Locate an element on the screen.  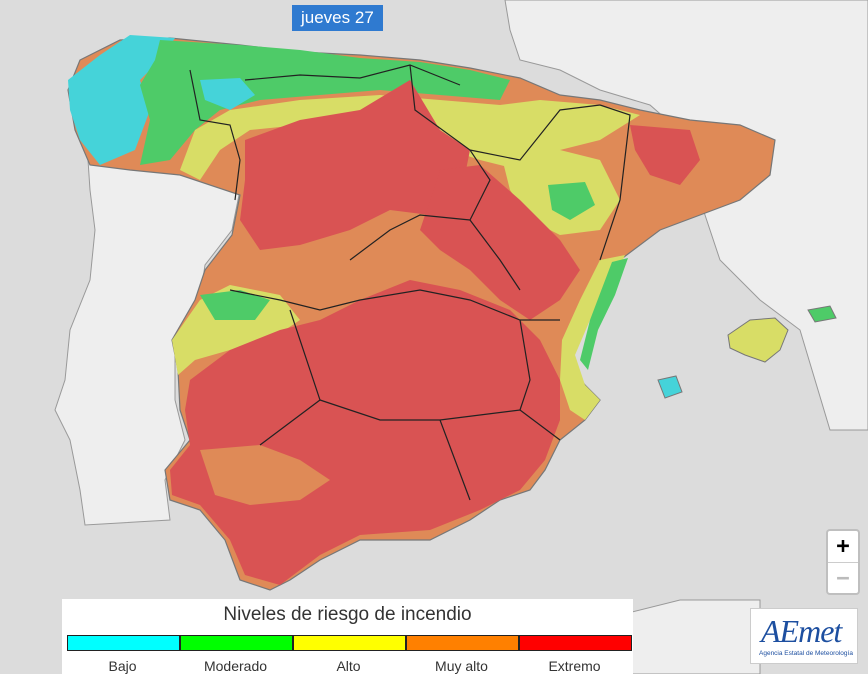
legend-label-muy-alto: Muy alto is located at coordinates (461, 666).